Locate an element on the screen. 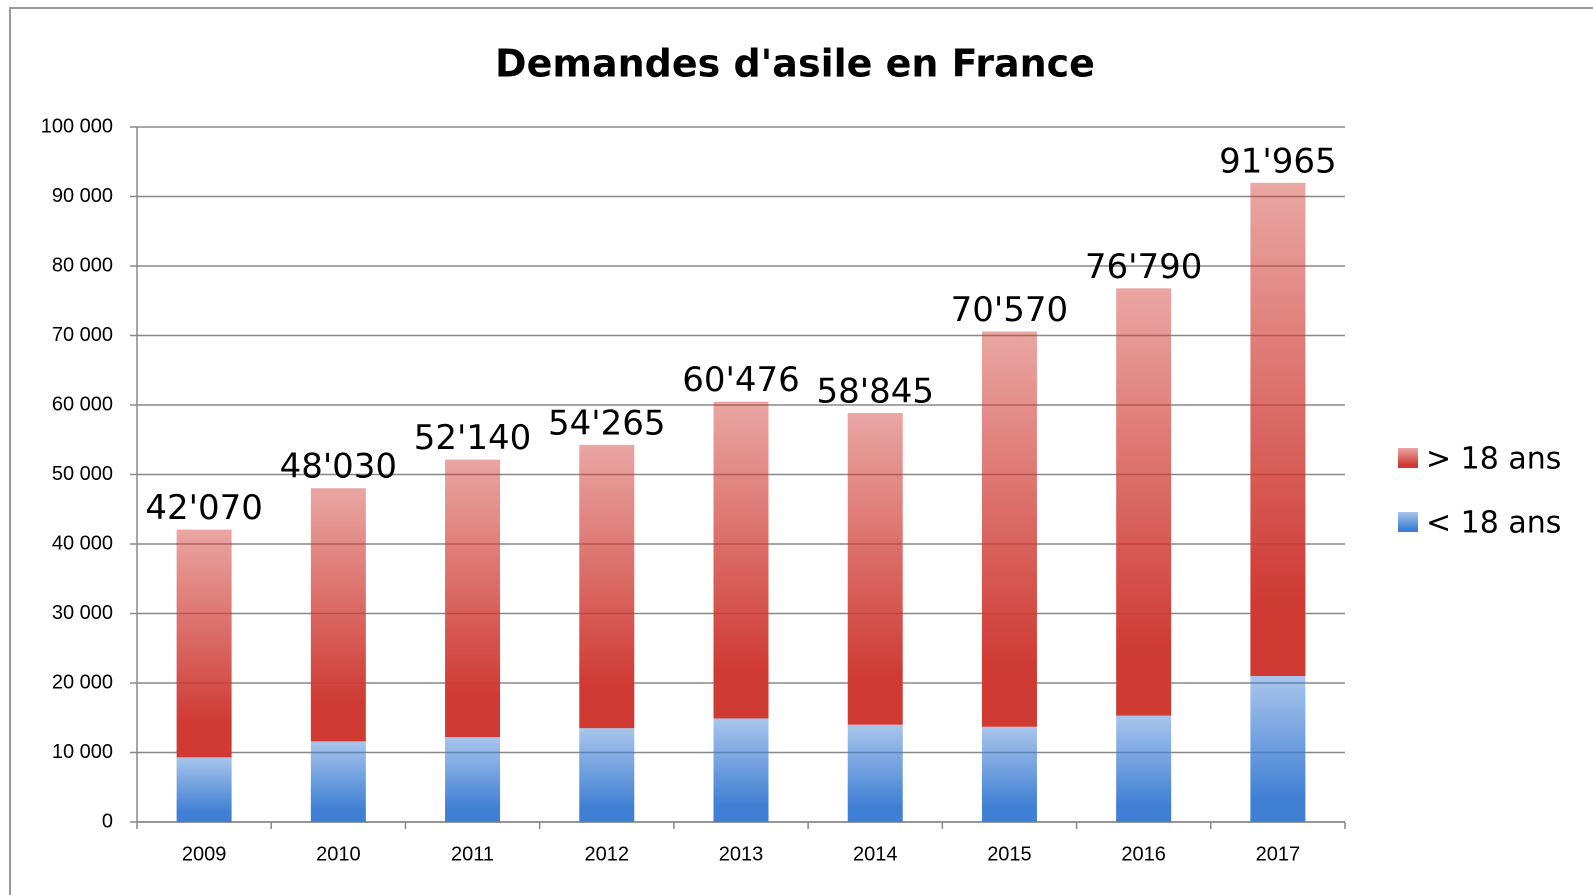 Image resolution: width=1593 pixels, height=895 pixels. legend-label: > 18 ans is located at coordinates (1493, 459).